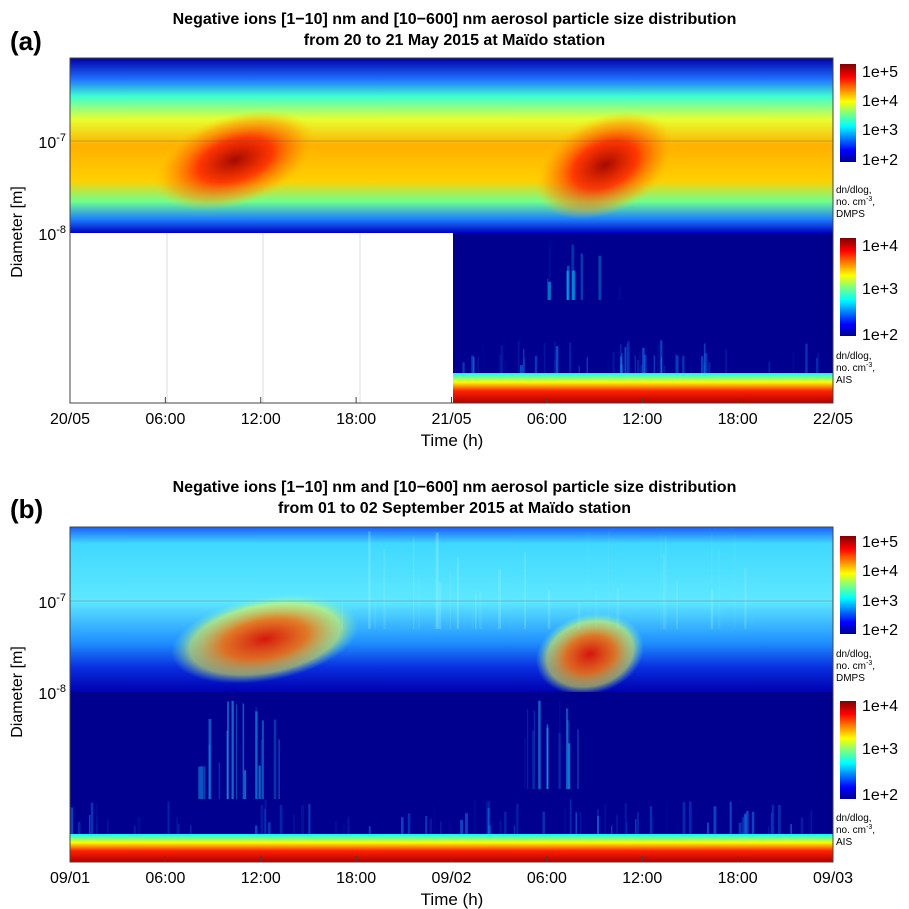 This screenshot has width=909, height=909. What do you see at coordinates (880, 795) in the screenshot?
I see `cbar-b-ais-tick-2: 1e+2` at bounding box center [880, 795].